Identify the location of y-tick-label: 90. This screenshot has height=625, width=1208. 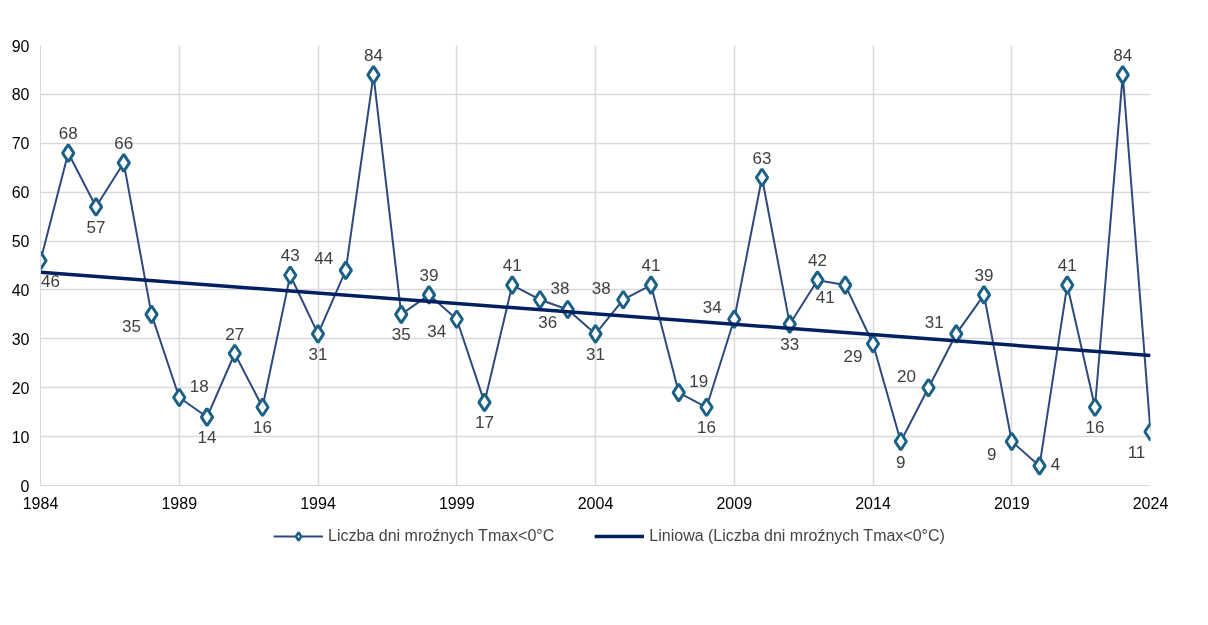
(20, 46).